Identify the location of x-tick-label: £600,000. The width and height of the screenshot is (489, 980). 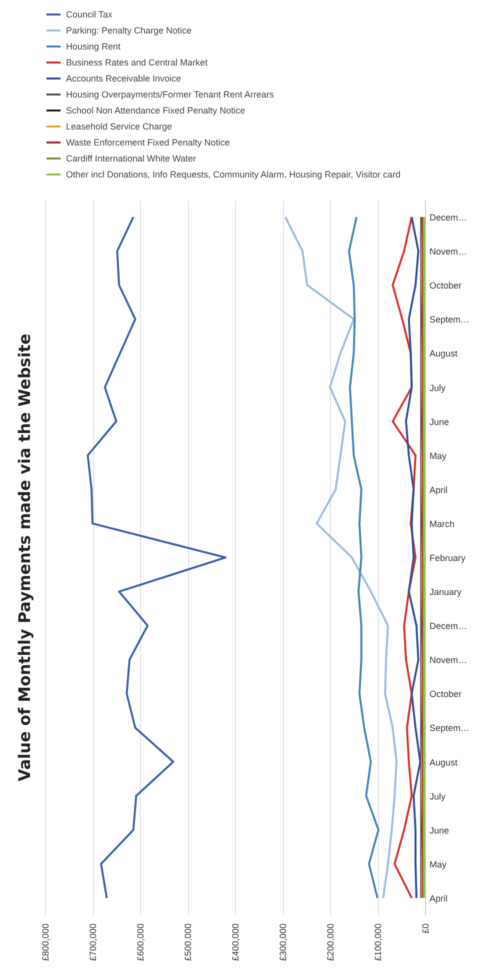
(141, 943).